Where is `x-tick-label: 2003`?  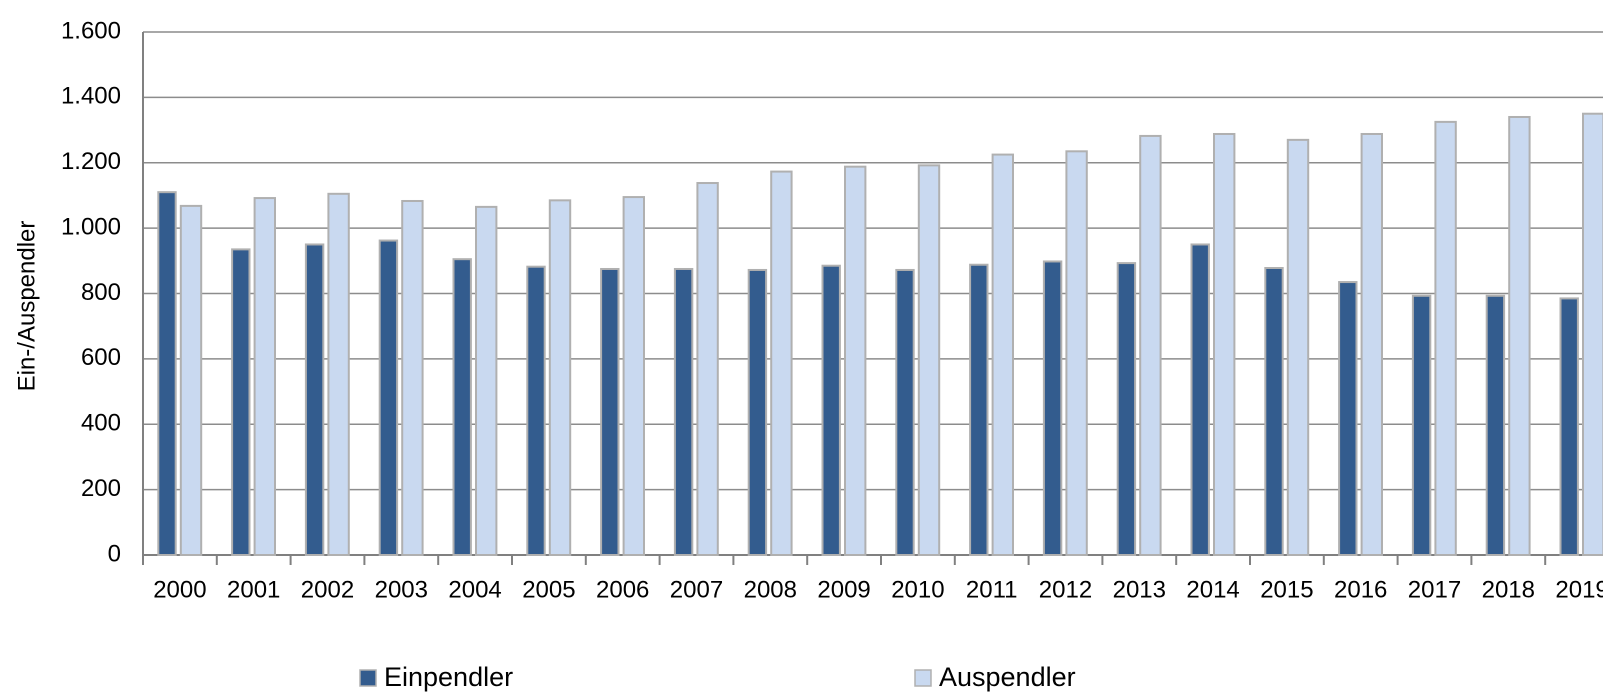 x-tick-label: 2003 is located at coordinates (401, 589).